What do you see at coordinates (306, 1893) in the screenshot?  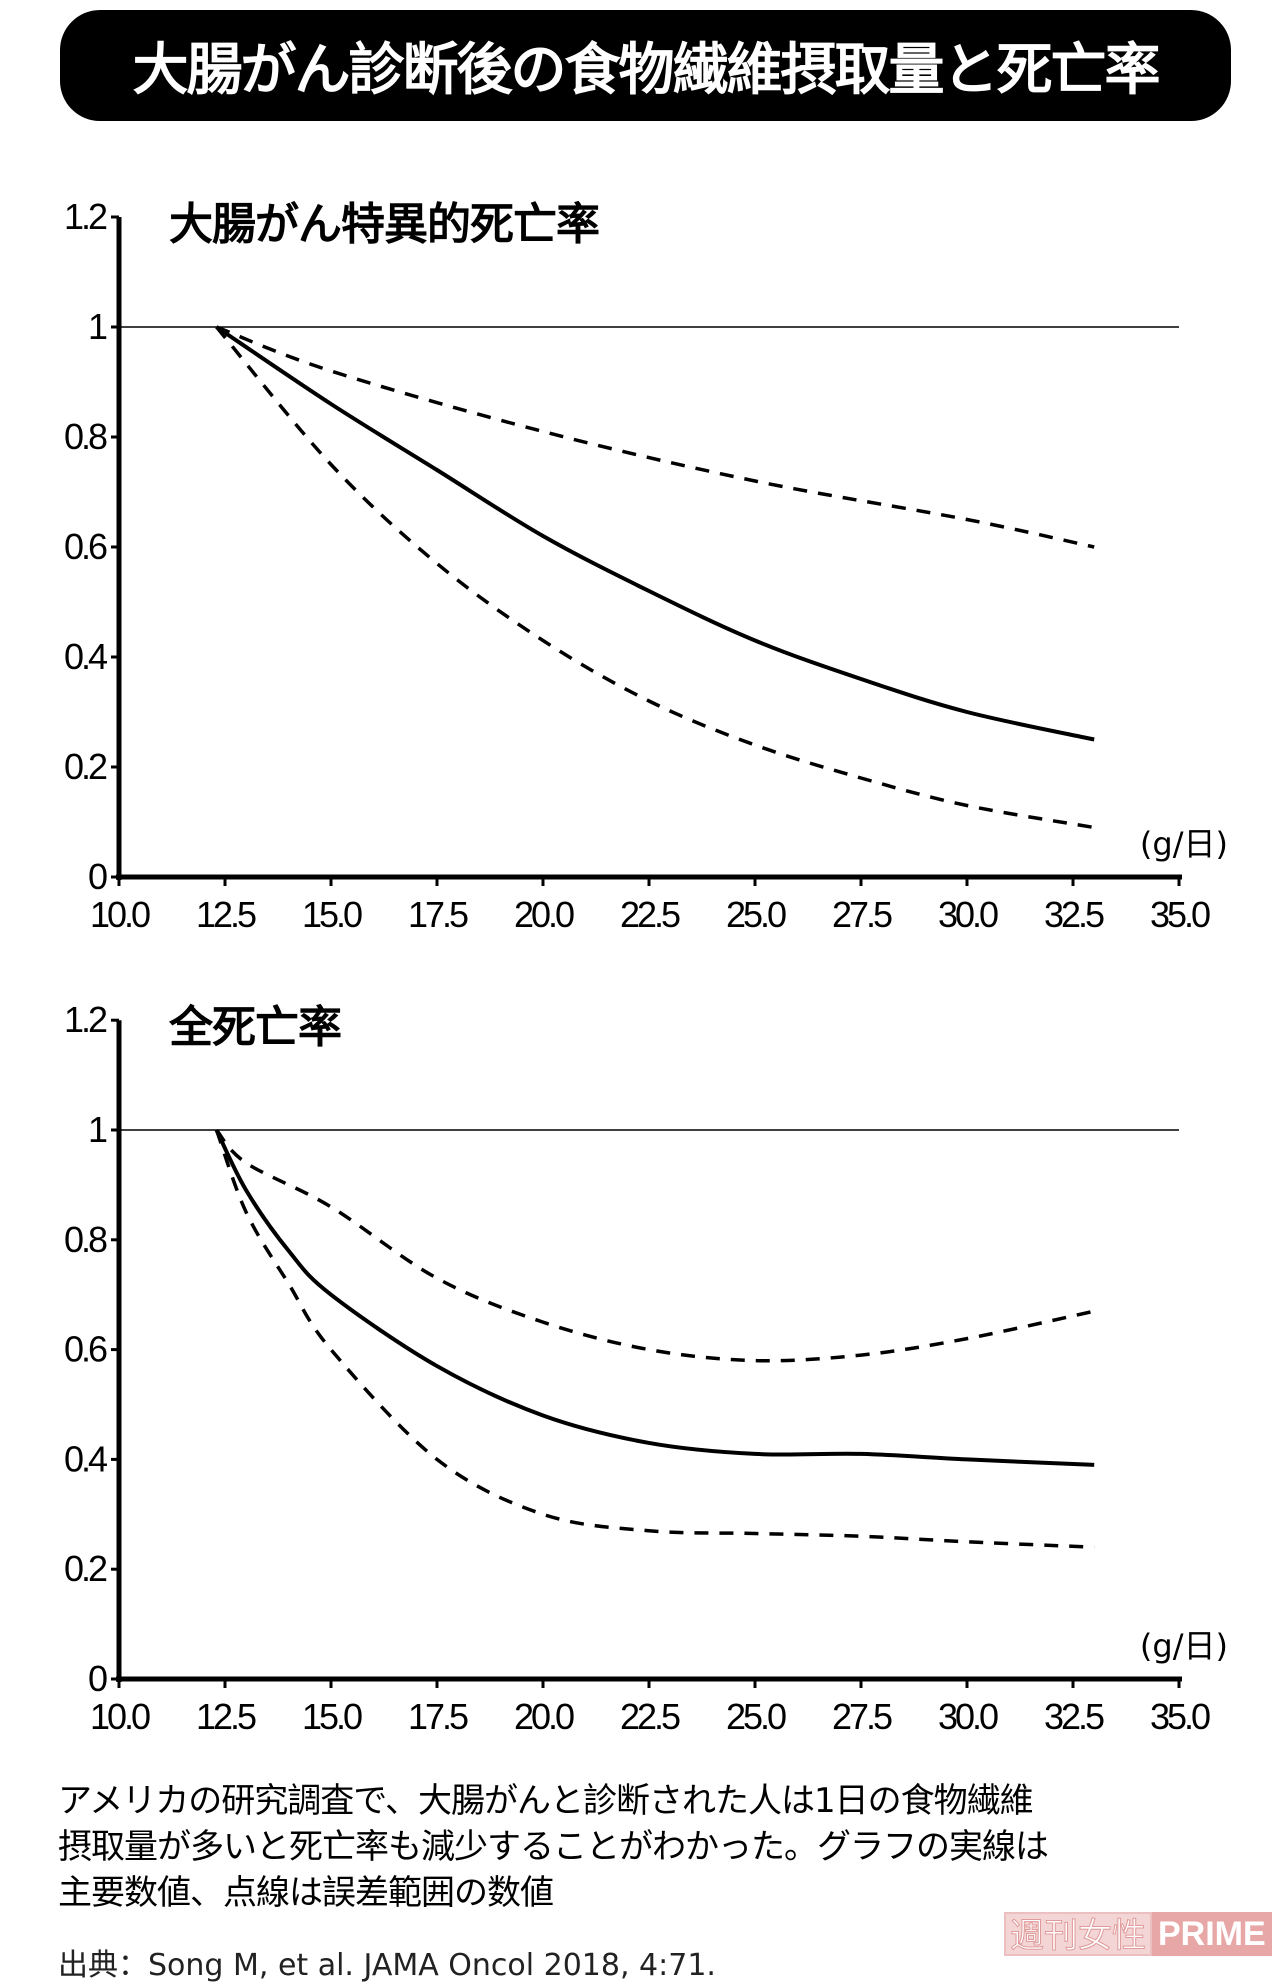 I see `caption-line: 主要数値、点線は誤差範囲の数値` at bounding box center [306, 1893].